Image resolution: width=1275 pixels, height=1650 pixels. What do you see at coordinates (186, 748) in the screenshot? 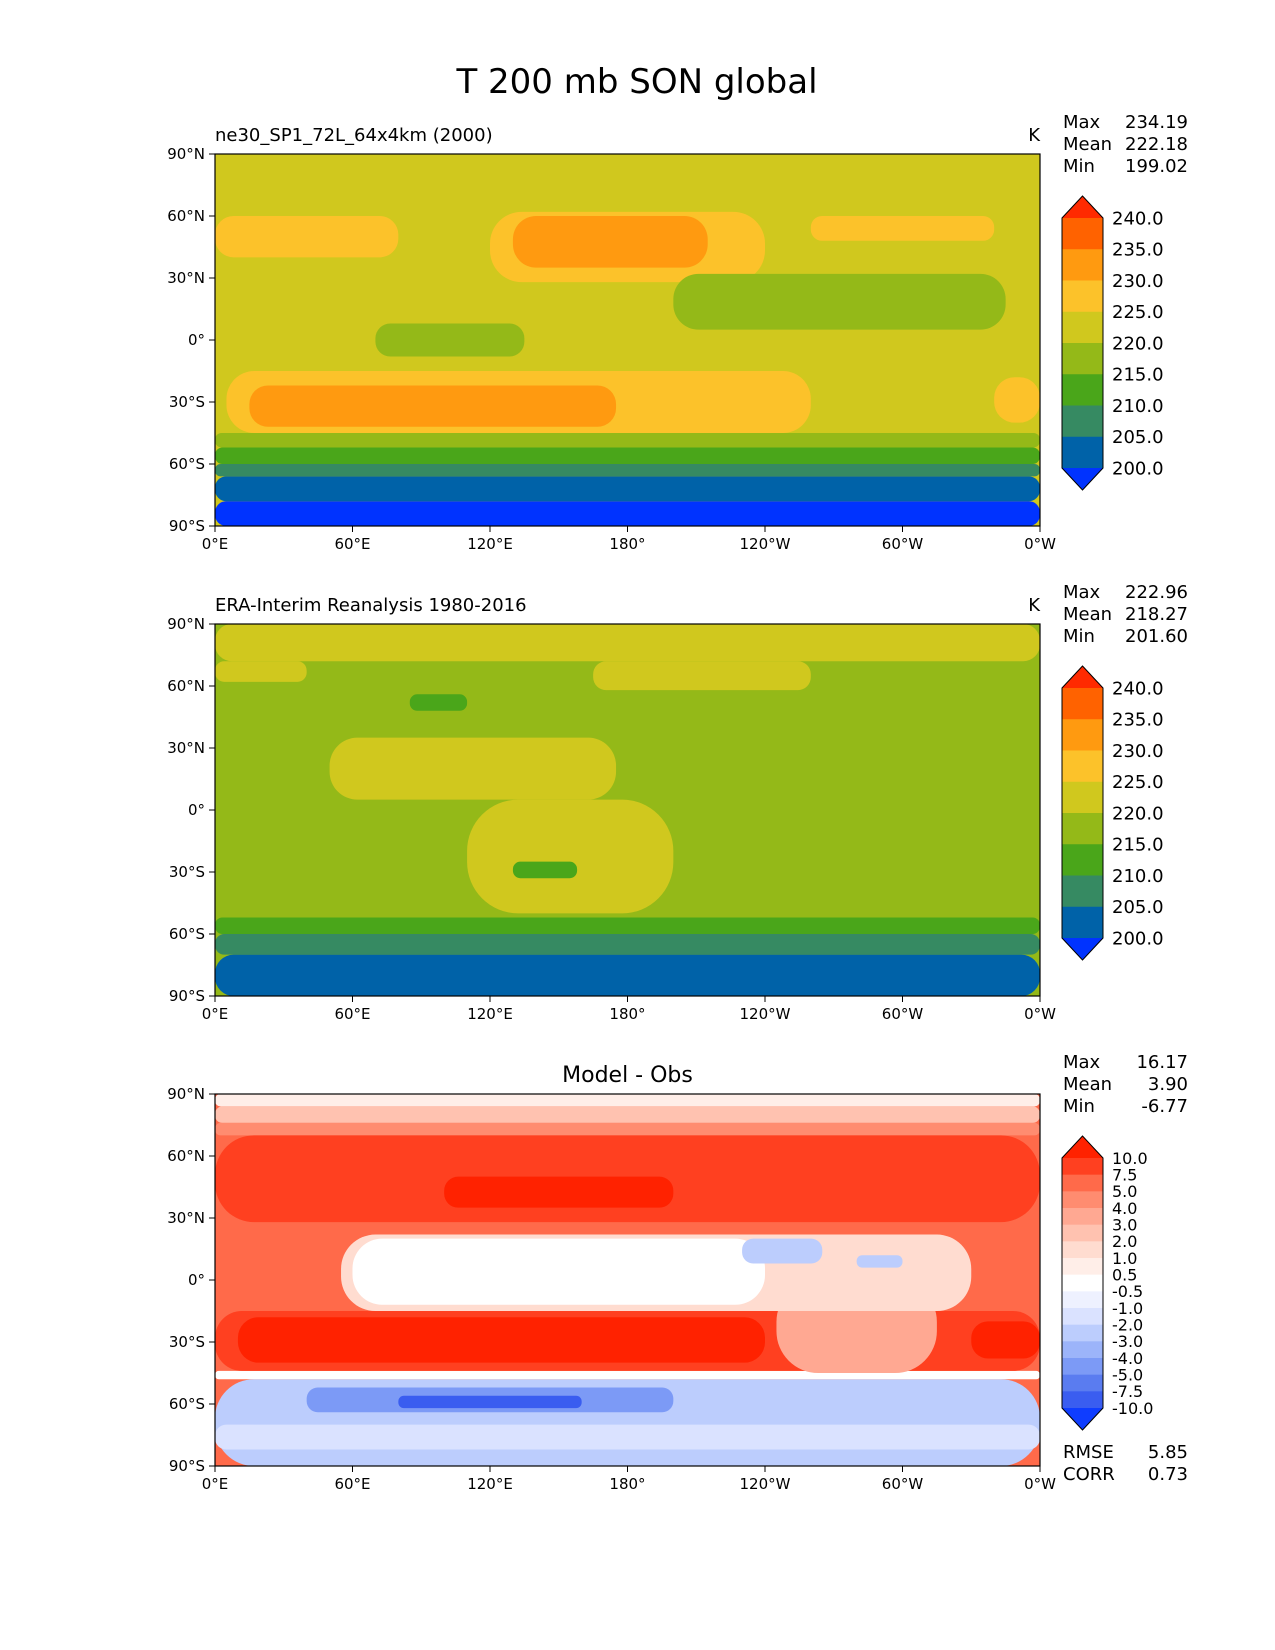
I see `y-tick-label: 30°N` at bounding box center [186, 748].